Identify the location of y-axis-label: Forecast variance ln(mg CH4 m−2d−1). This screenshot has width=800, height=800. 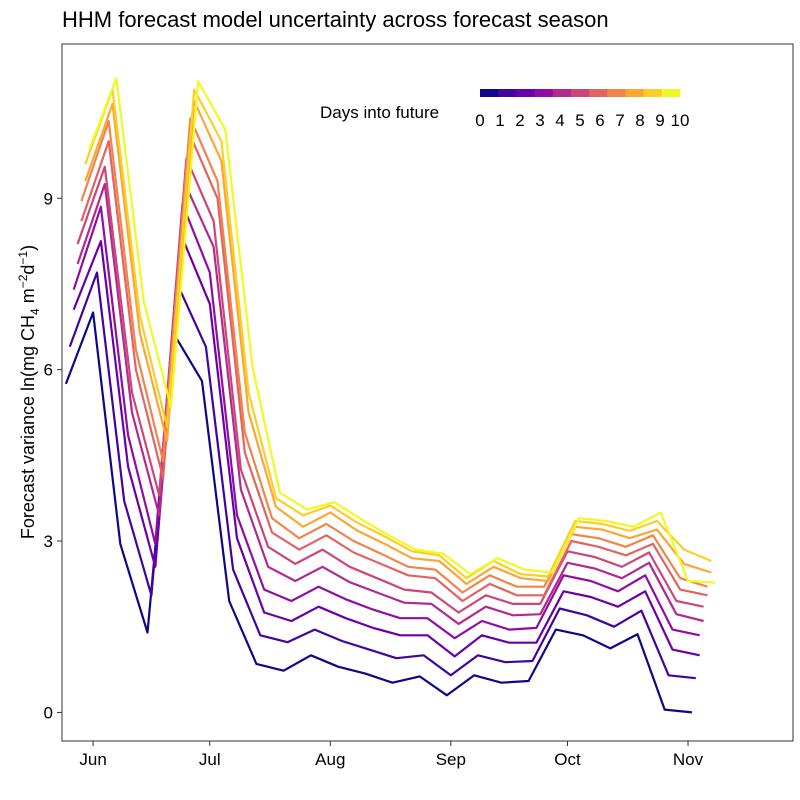
(29, 392).